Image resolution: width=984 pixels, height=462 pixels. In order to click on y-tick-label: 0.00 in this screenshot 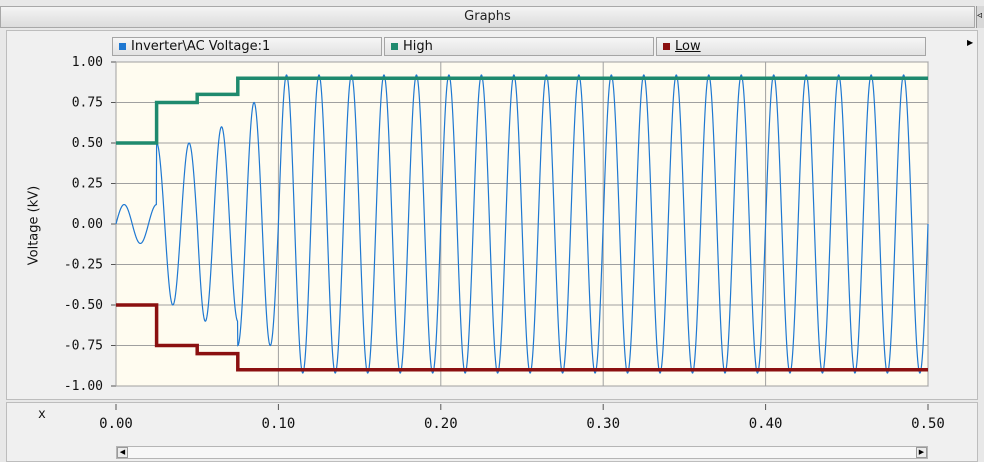, I will do `click(87, 224)`.